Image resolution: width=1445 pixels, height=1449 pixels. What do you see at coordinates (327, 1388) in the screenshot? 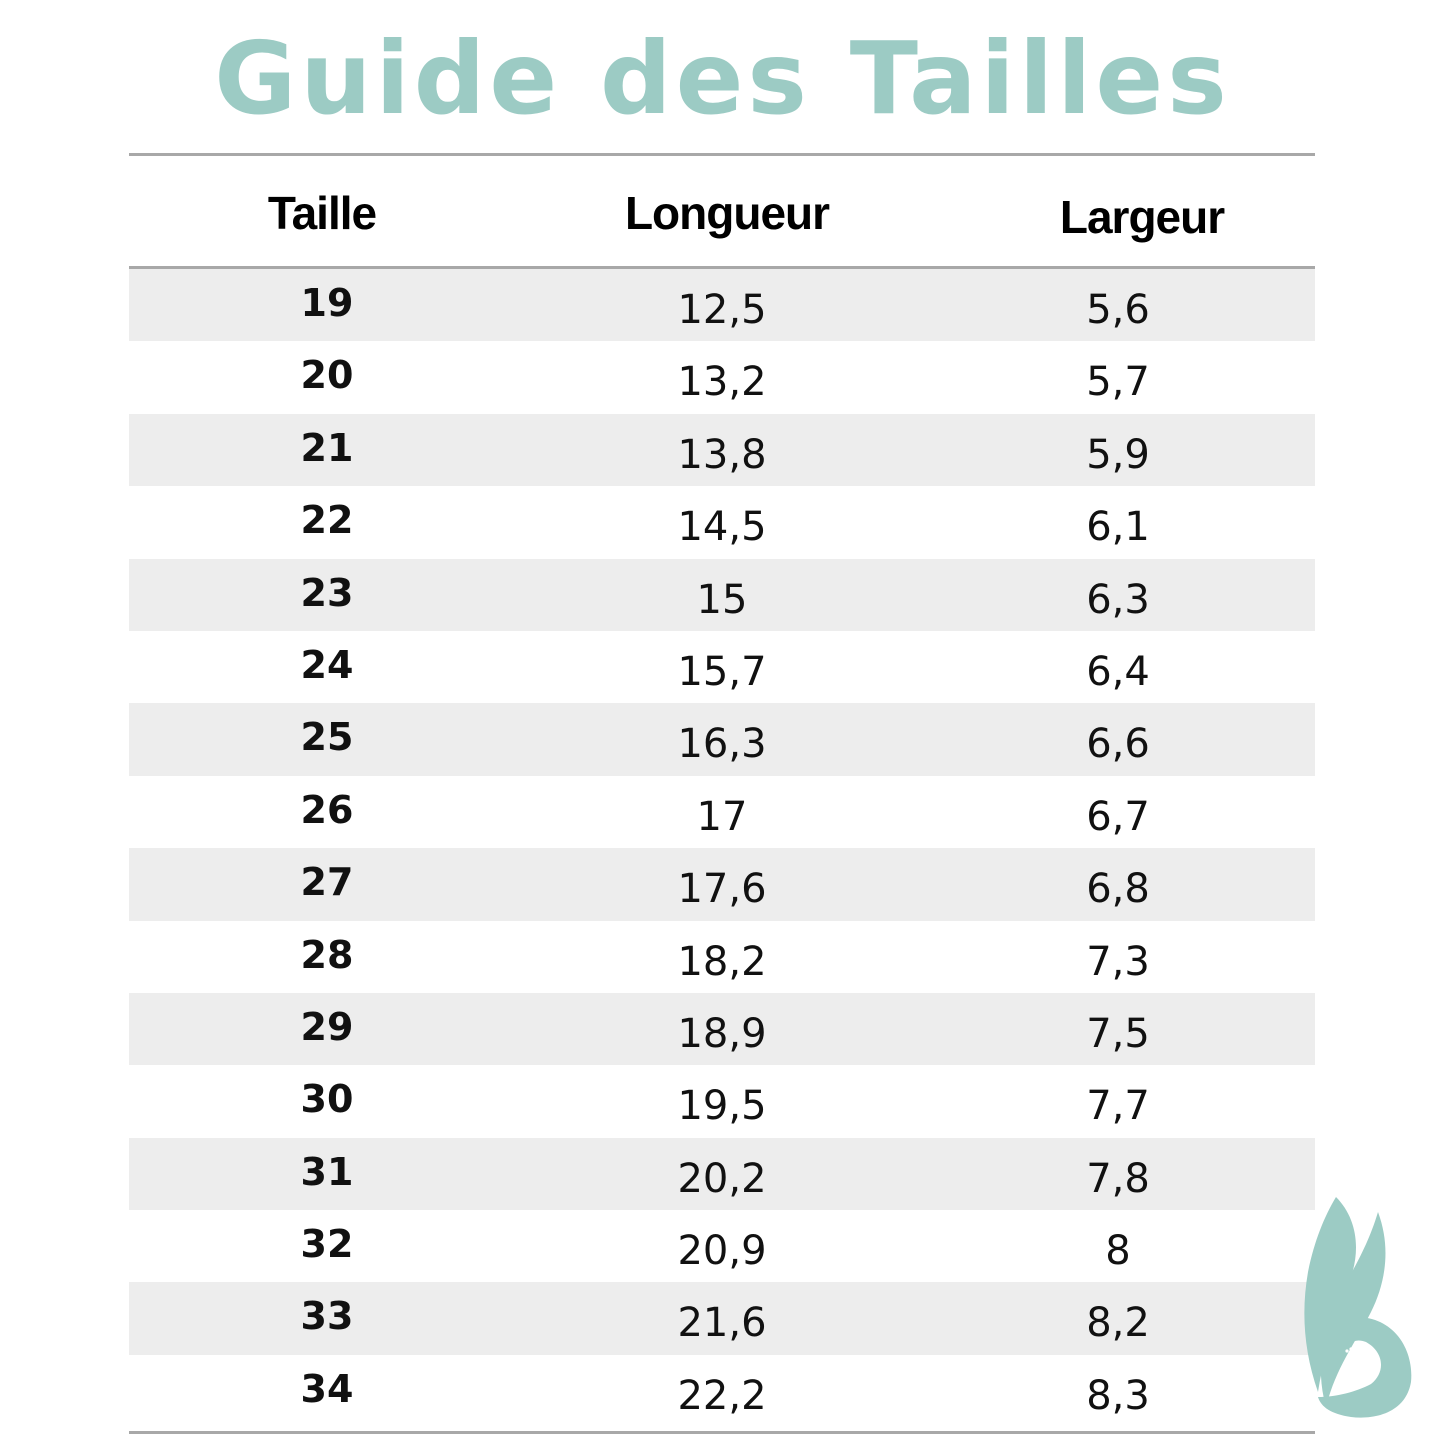
I see `cell-taille: 34` at bounding box center [327, 1388].